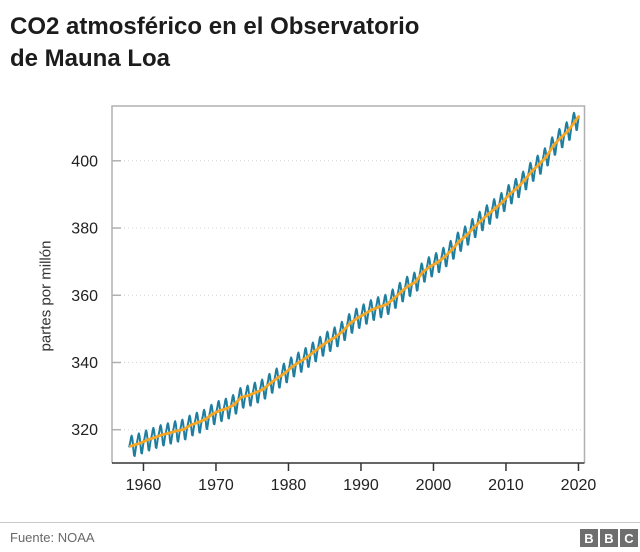 The width and height of the screenshot is (640, 552). What do you see at coordinates (506, 485) in the screenshot?
I see `x-tick-label-2010: 2010` at bounding box center [506, 485].